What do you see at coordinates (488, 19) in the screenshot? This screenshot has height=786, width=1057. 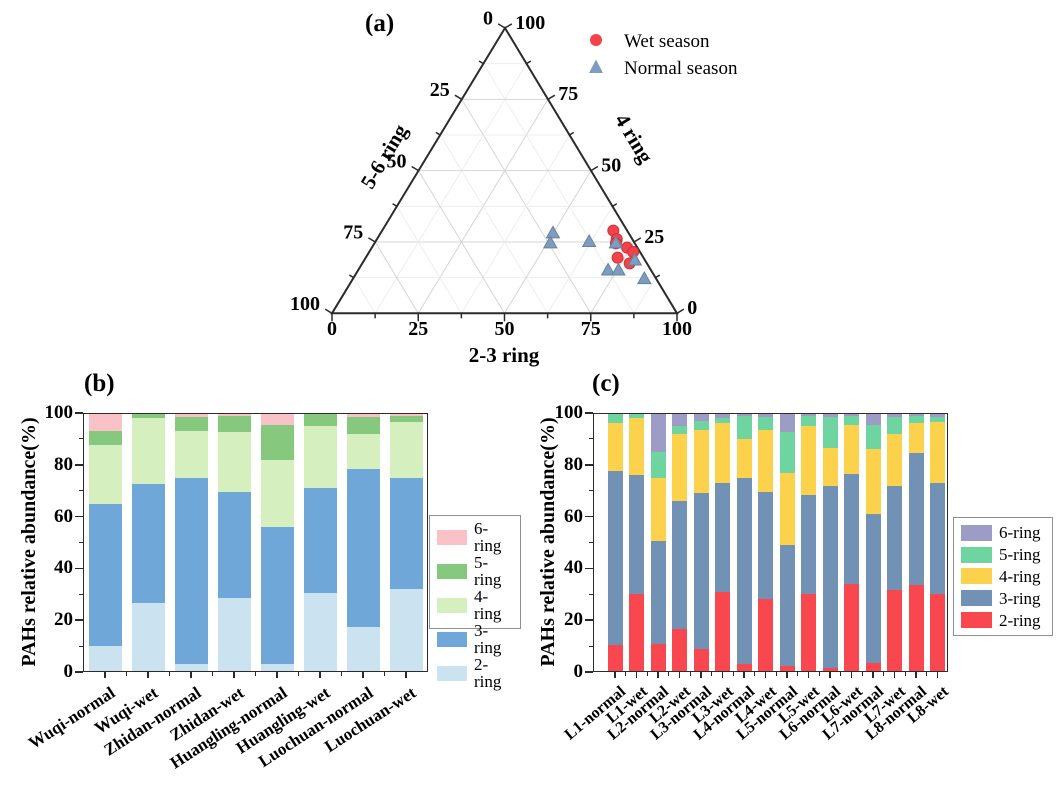 I see `ternary-left-tick-label: 0` at bounding box center [488, 19].